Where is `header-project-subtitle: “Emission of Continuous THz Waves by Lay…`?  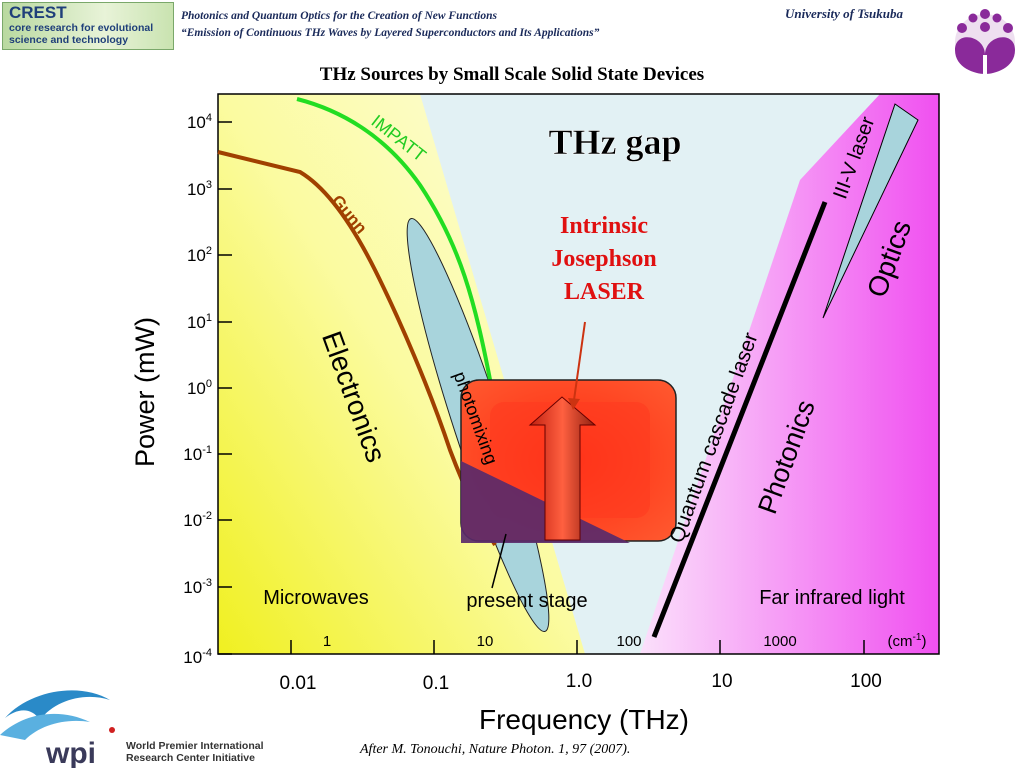
header-project-subtitle: “Emission of Continuous THz Waves by Lay… is located at coordinates (390, 33).